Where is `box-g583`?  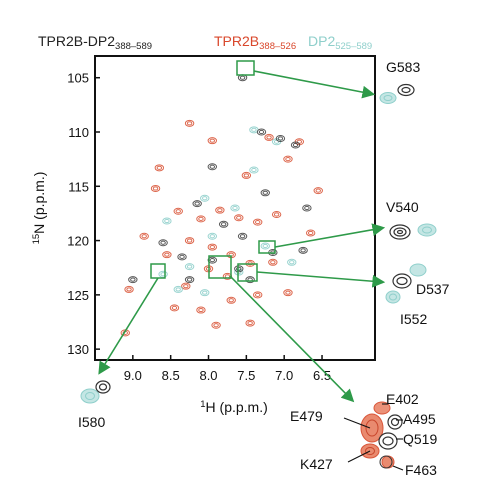 box-g583 is located at coordinates (245, 68).